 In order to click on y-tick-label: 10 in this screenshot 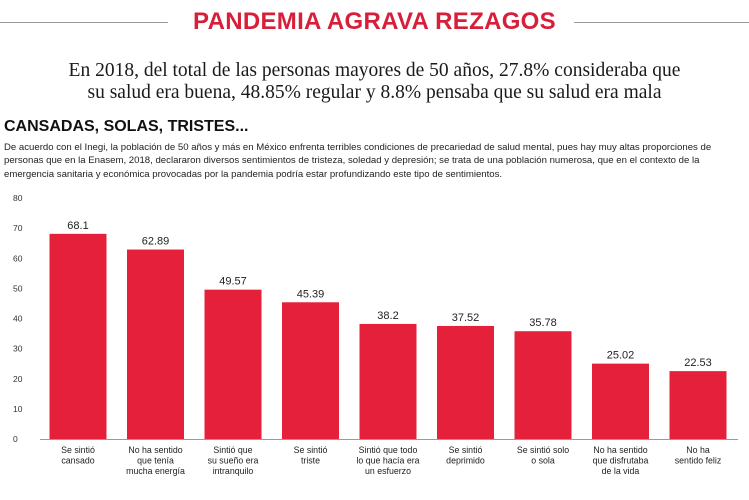, I will do `click(18, 409)`.